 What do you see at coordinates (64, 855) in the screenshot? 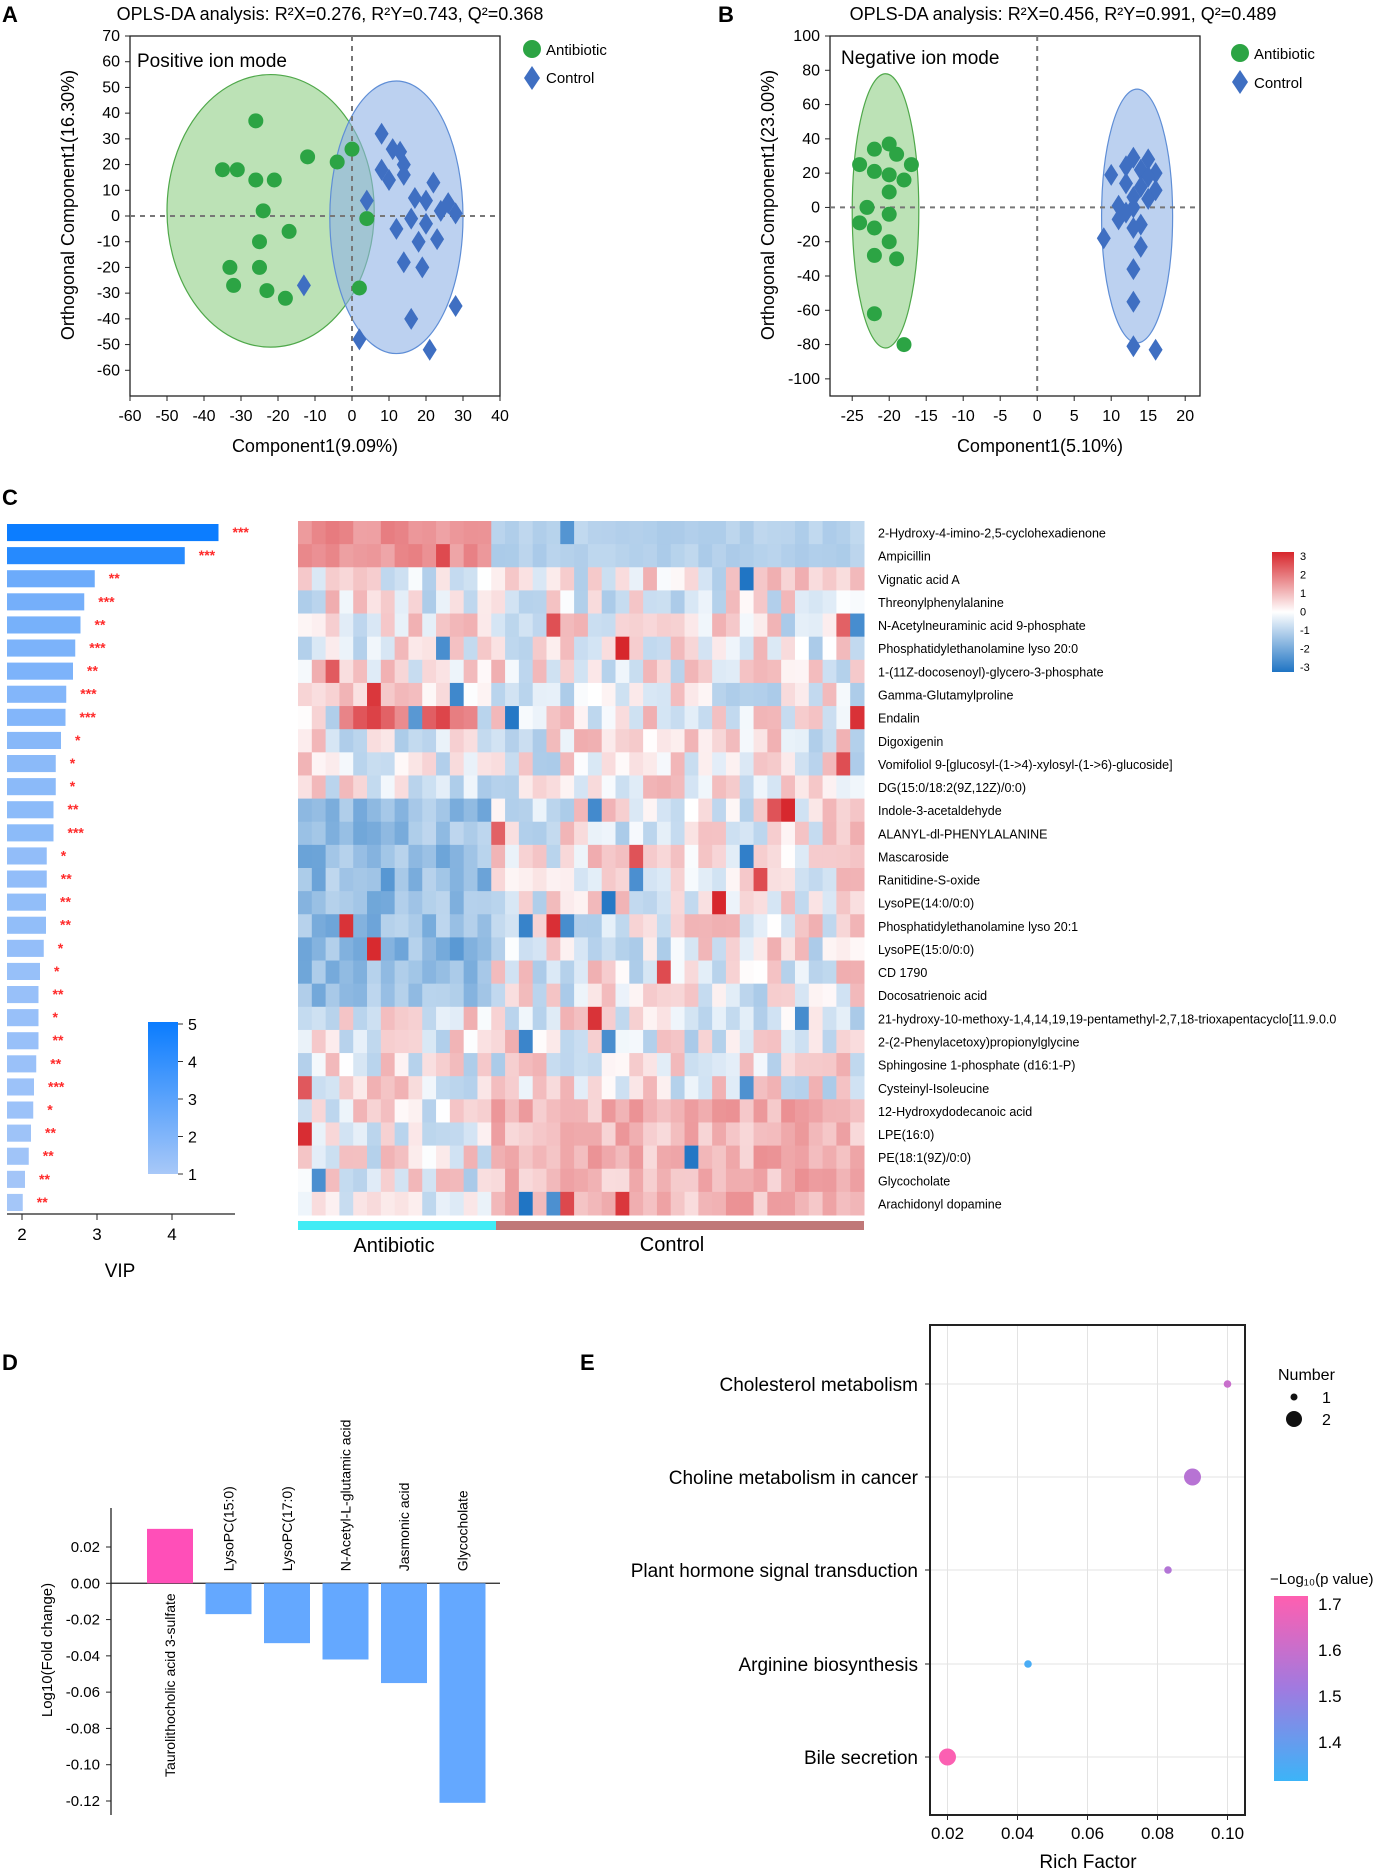
I see `significance-stars: *` at bounding box center [64, 855].